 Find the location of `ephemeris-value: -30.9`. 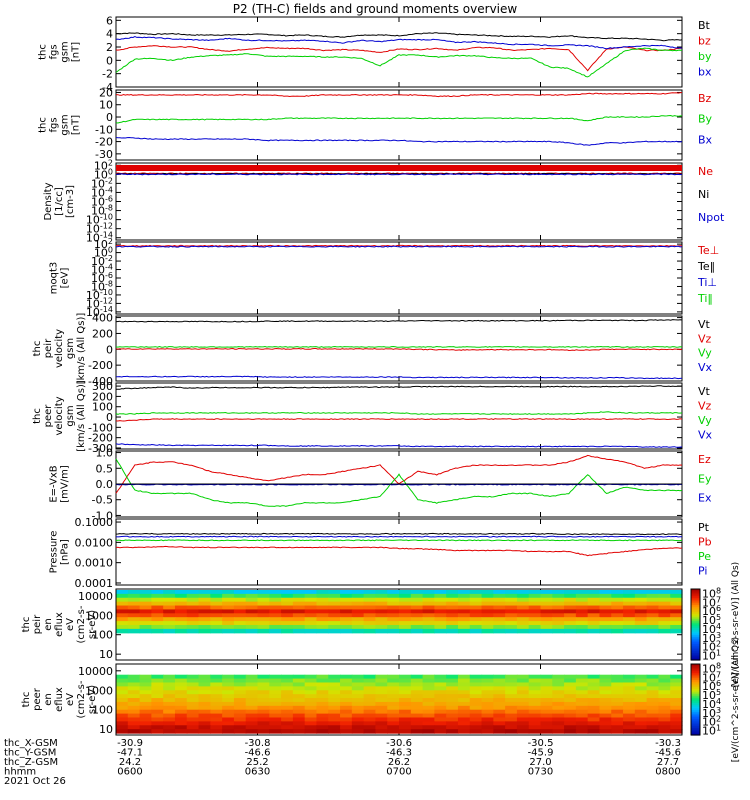

ephemeris-value: -30.9 is located at coordinates (130, 743).